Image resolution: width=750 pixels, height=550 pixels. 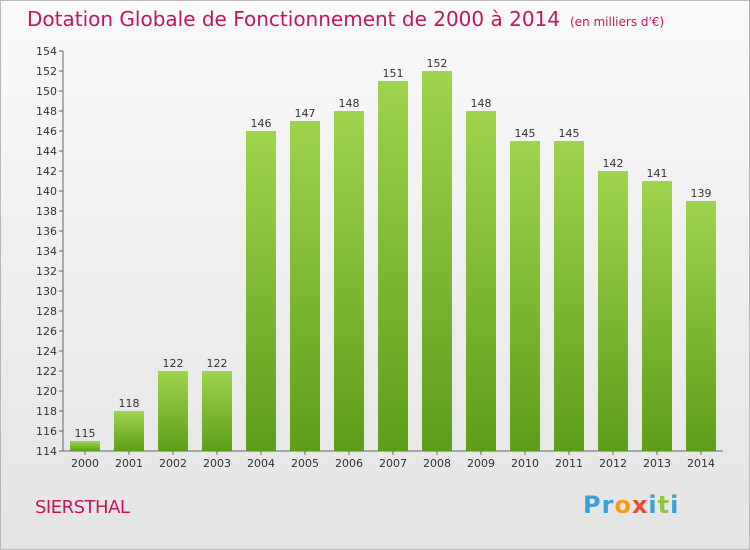 What do you see at coordinates (46, 271) in the screenshot?
I see `y-tick-label: 132` at bounding box center [46, 271].